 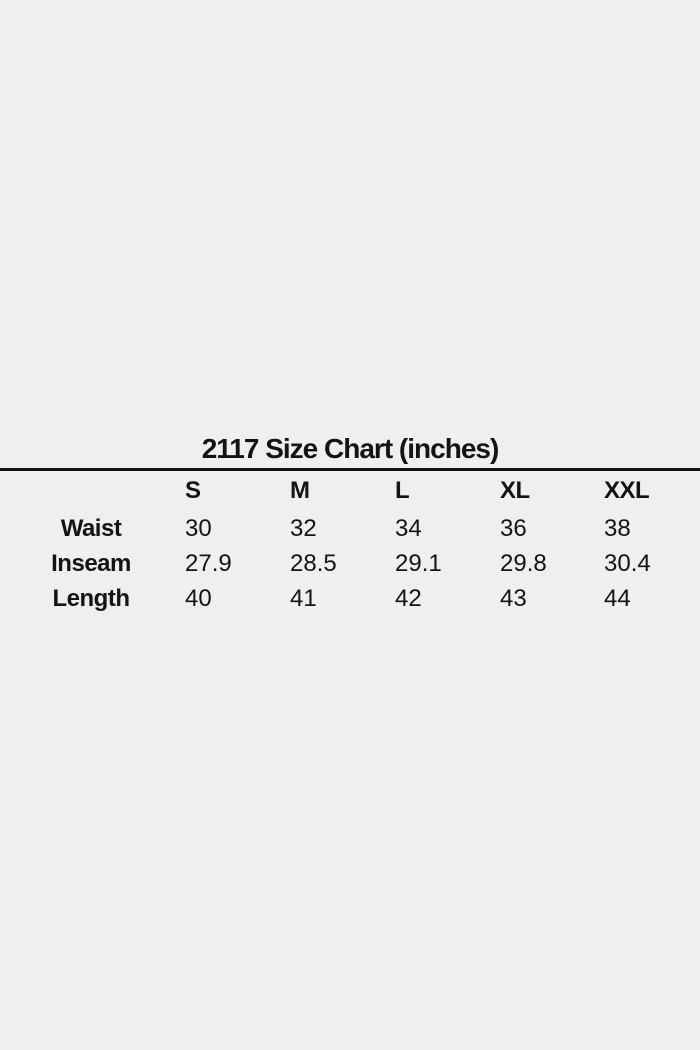 I want to click on column-header-xxl: XXL, so click(x=627, y=490).